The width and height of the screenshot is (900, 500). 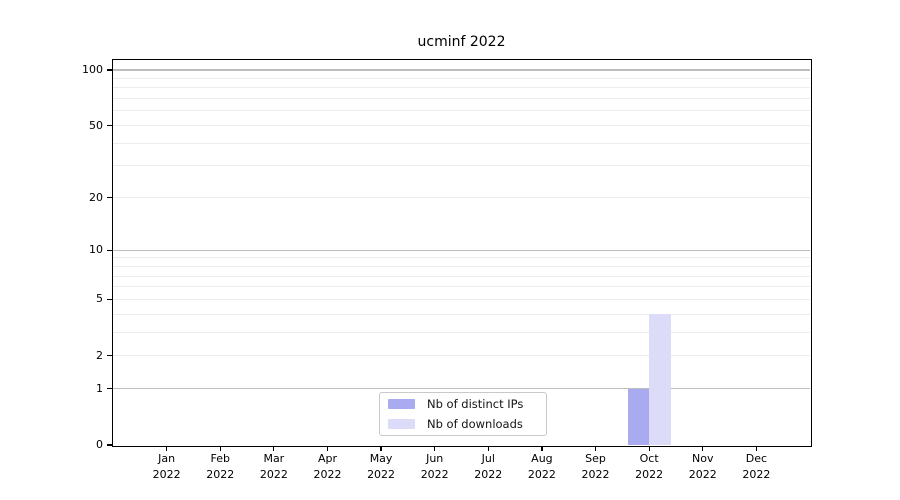 I want to click on x-tick-label: Apr 2022, so click(x=327, y=466).